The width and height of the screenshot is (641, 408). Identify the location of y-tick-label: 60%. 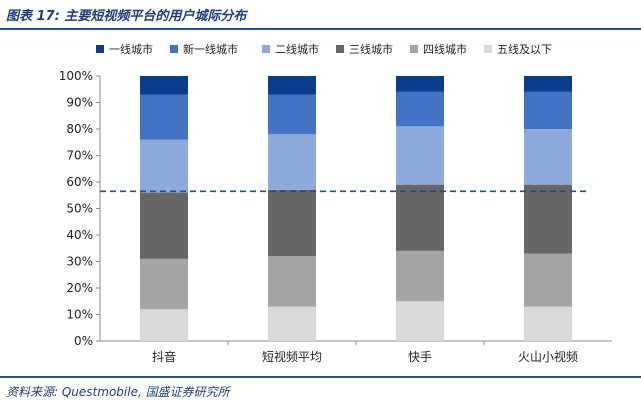
(79, 182).